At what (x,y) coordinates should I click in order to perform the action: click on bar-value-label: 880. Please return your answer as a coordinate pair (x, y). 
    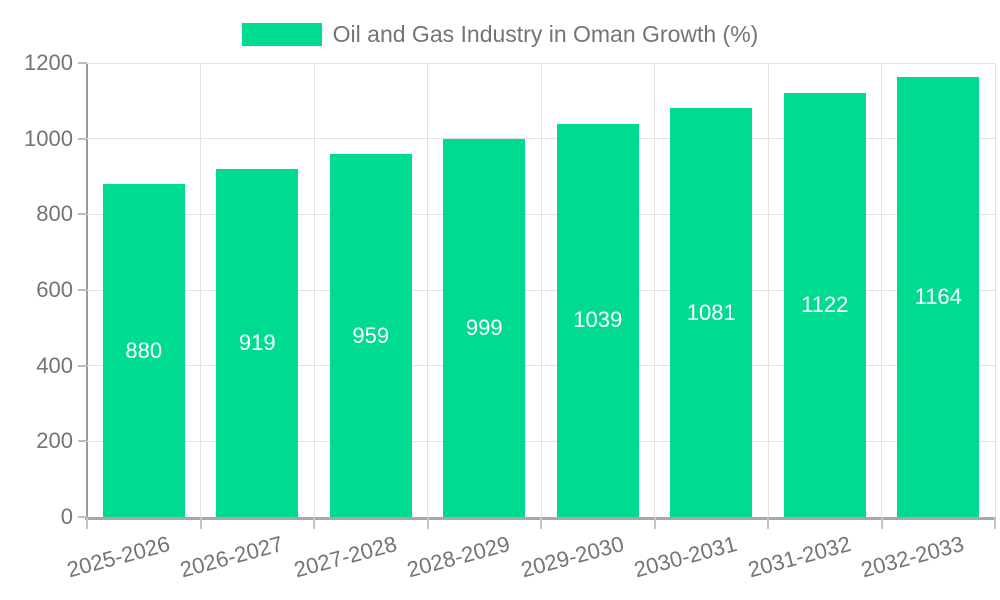
    Looking at the image, I should click on (144, 350).